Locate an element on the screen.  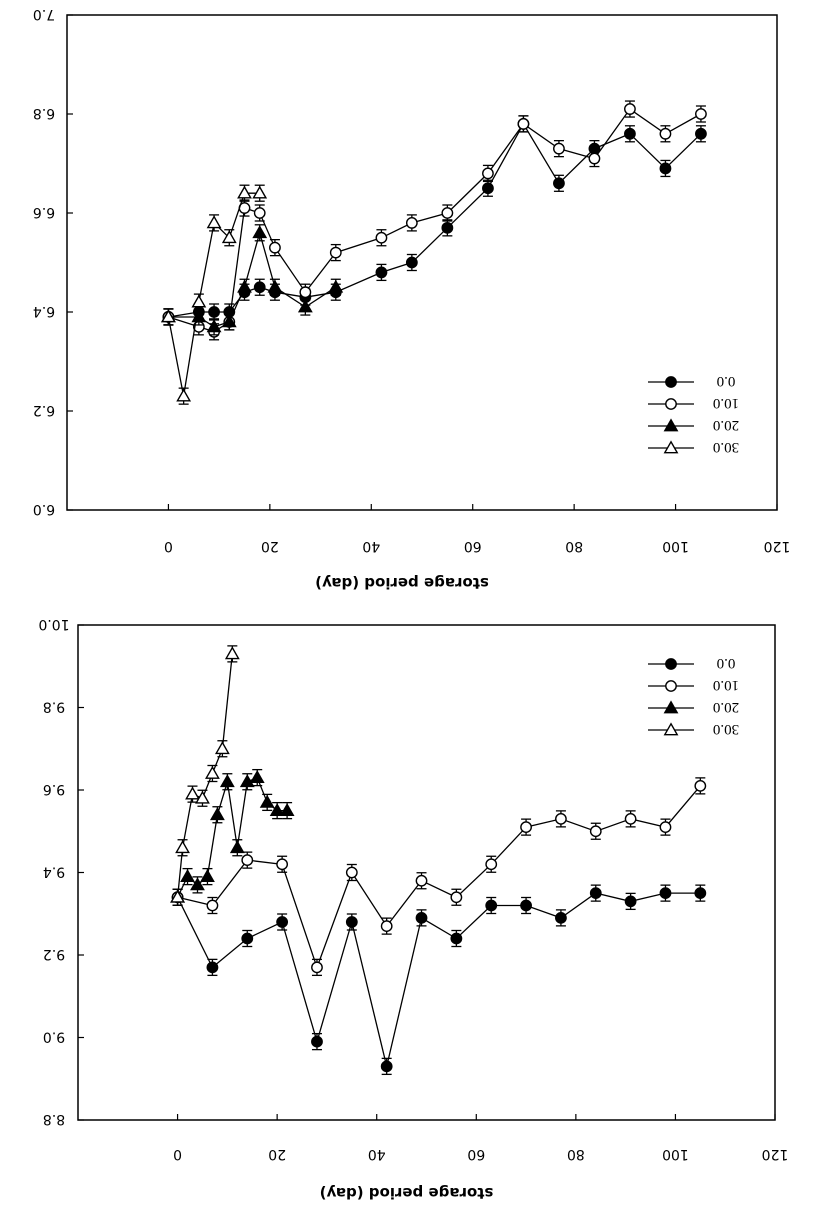
y-tick-label: 10.0 is located at coordinates (53, 624).